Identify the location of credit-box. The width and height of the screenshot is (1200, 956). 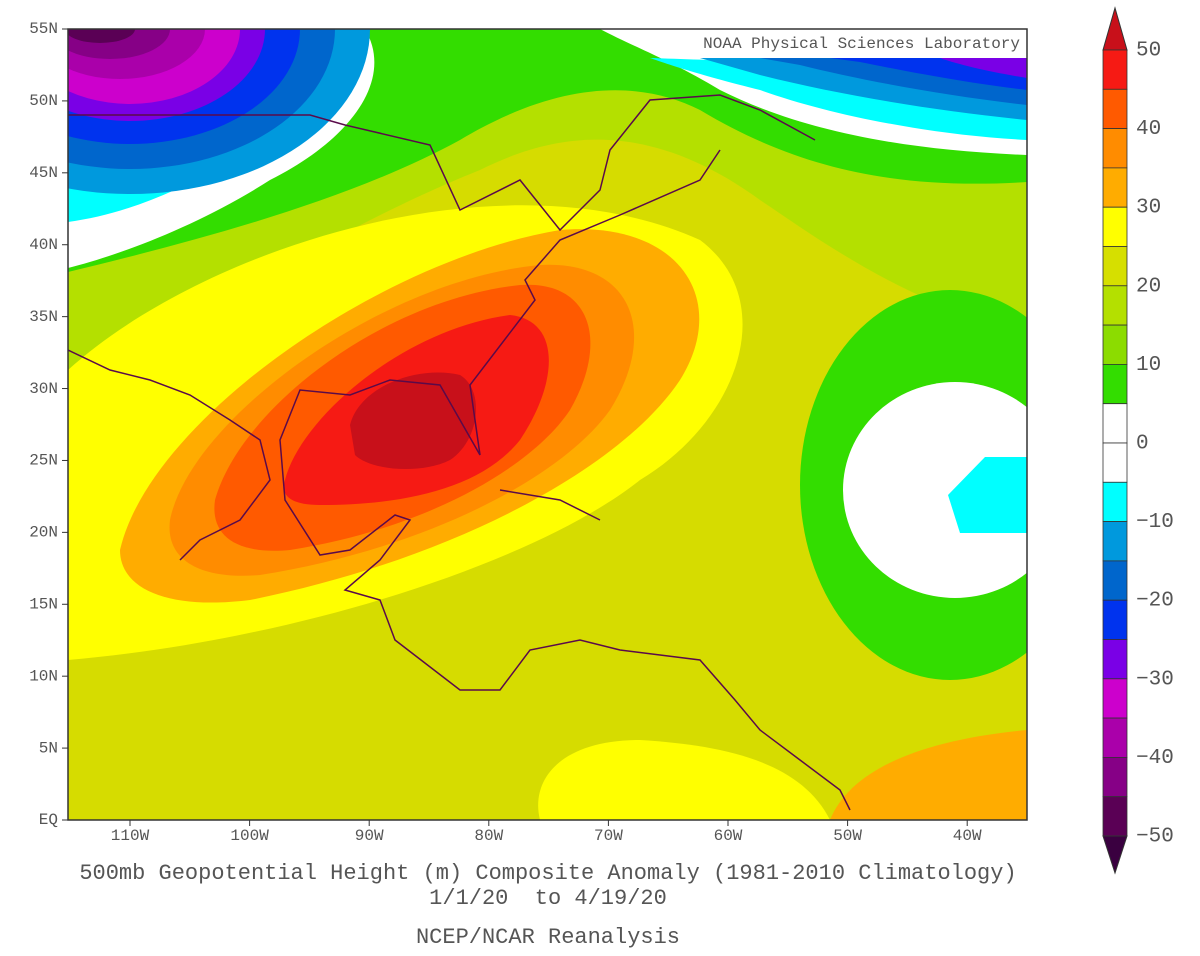
(842, 44).